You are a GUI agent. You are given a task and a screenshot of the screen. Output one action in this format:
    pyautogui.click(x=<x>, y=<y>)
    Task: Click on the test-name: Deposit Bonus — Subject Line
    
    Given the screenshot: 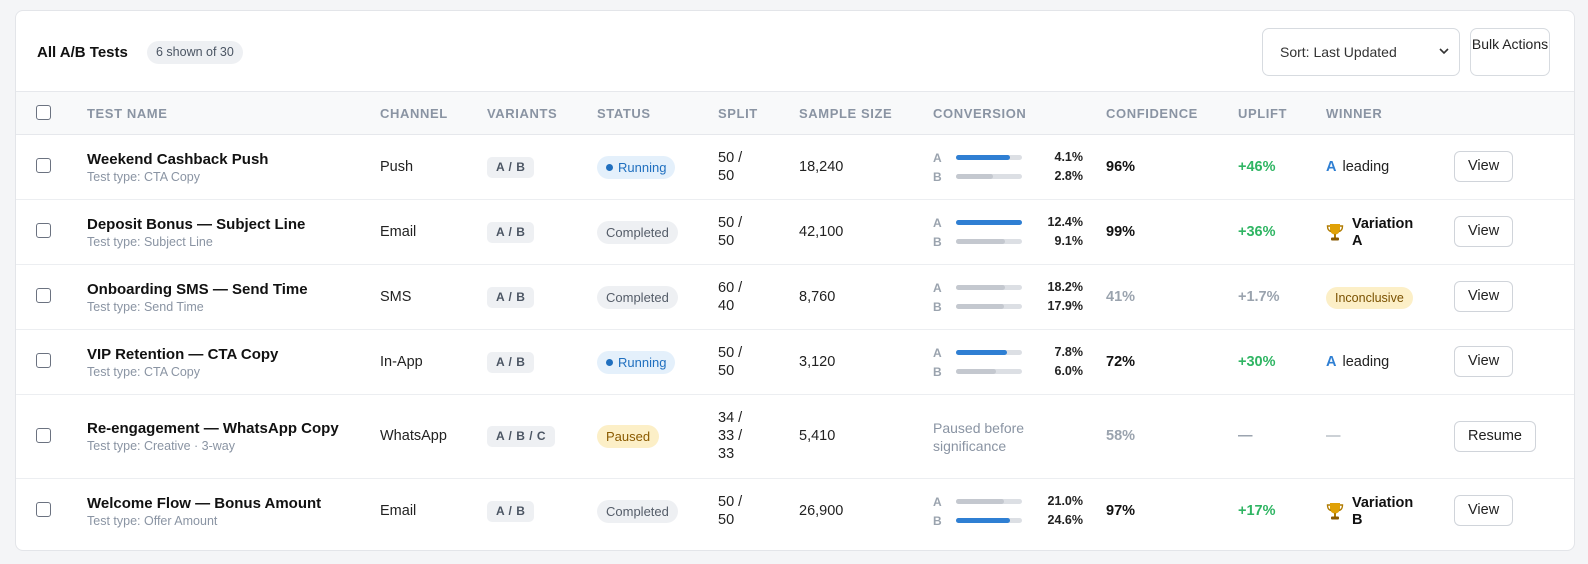 What is the action you would take?
    pyautogui.click(x=196, y=224)
    